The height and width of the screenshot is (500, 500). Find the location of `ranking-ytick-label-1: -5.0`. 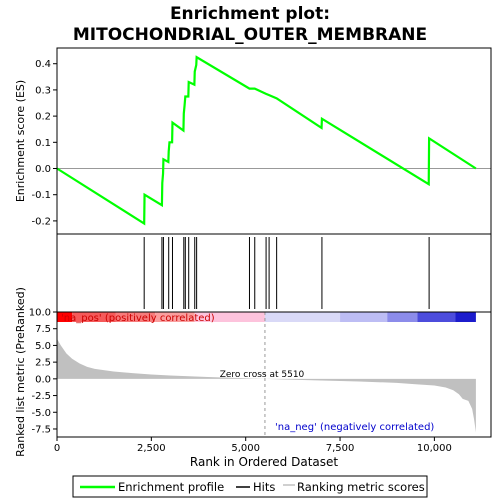

ranking-ytick-label-1: -5.0 is located at coordinates (41, 413).